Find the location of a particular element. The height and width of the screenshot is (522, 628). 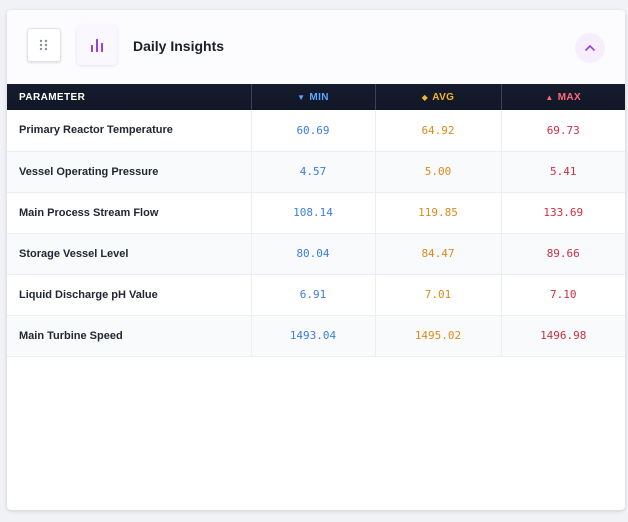

column-header-min: ▼ MIN is located at coordinates (312, 97).